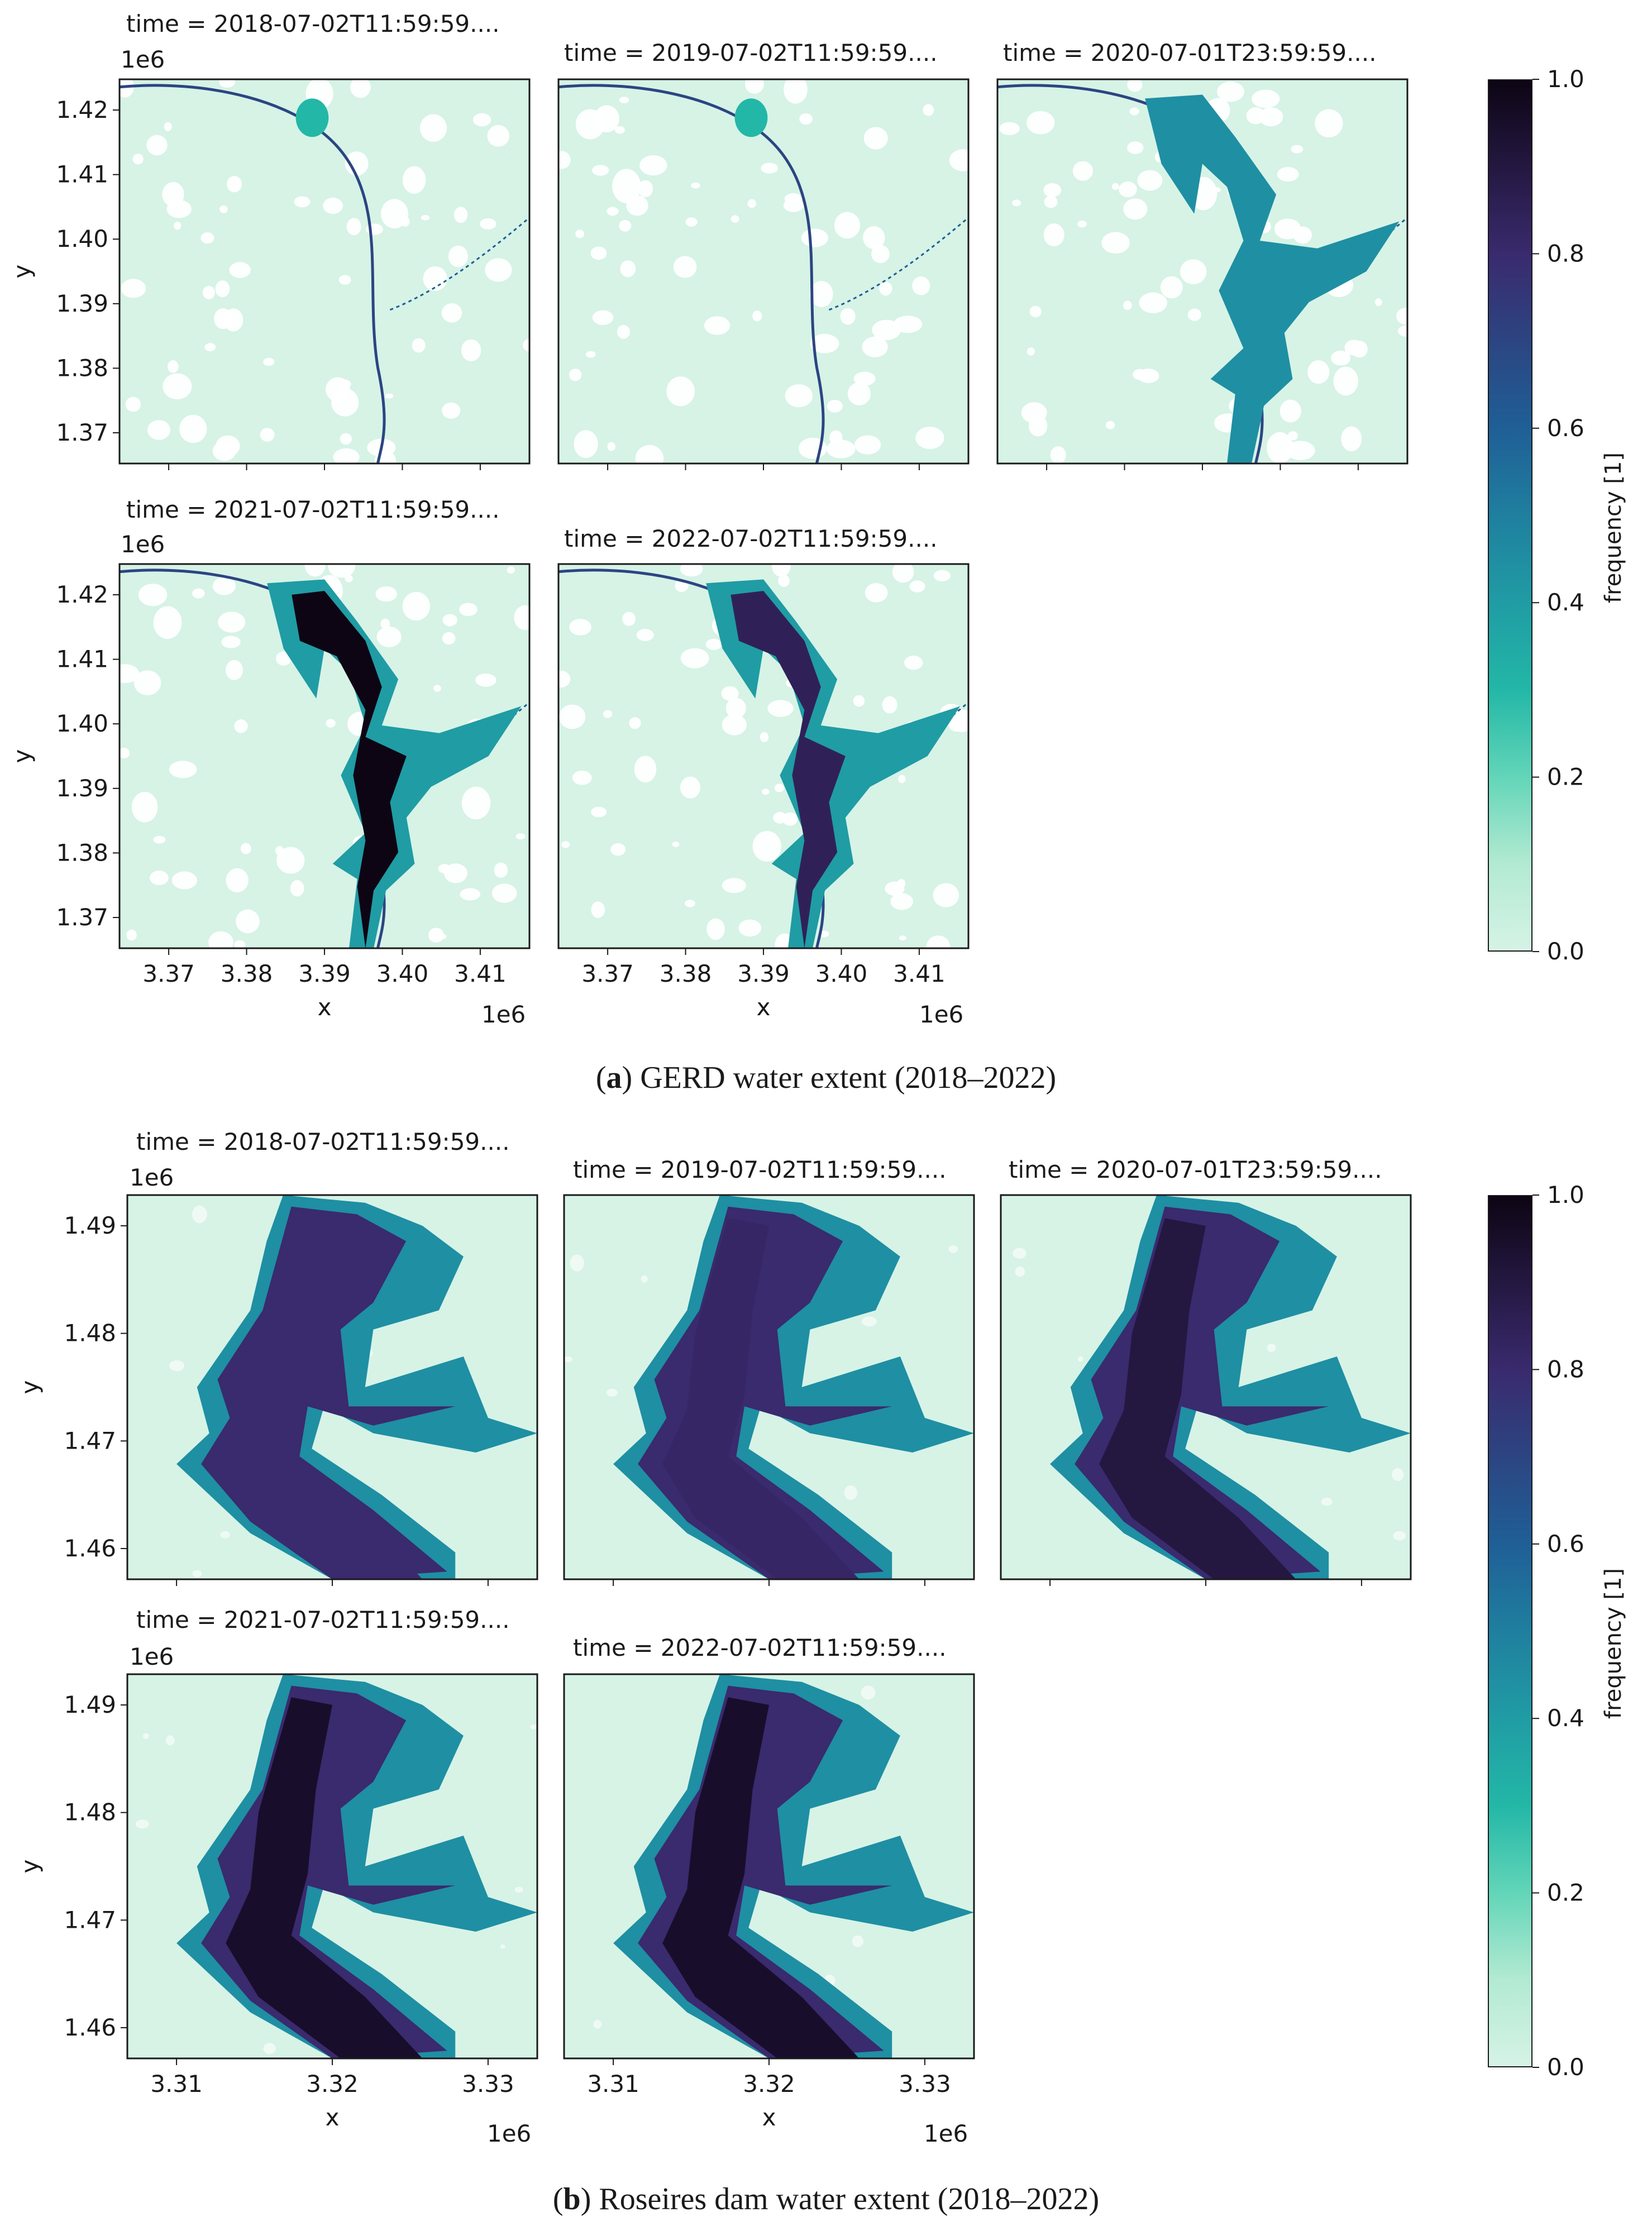  Describe the element at coordinates (503, 1014) in the screenshot. I see `x-multiplier: 1e6` at that location.